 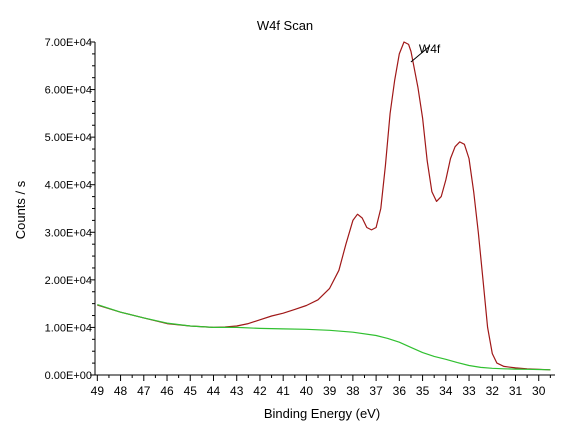 What do you see at coordinates (330, 391) in the screenshot?
I see `x-tick-label: 39` at bounding box center [330, 391].